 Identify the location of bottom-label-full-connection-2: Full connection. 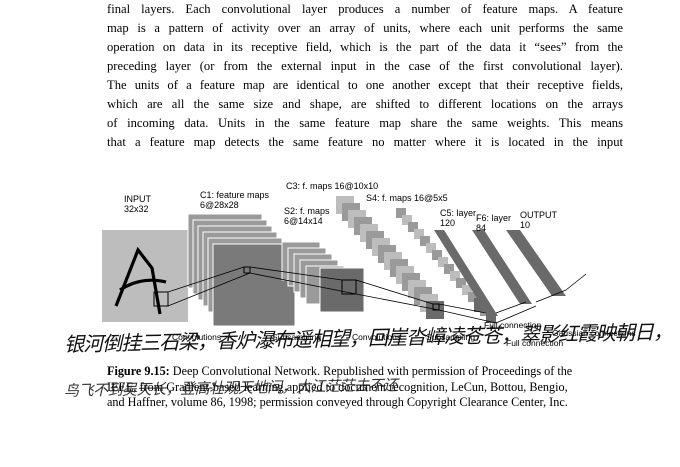
(534, 343).